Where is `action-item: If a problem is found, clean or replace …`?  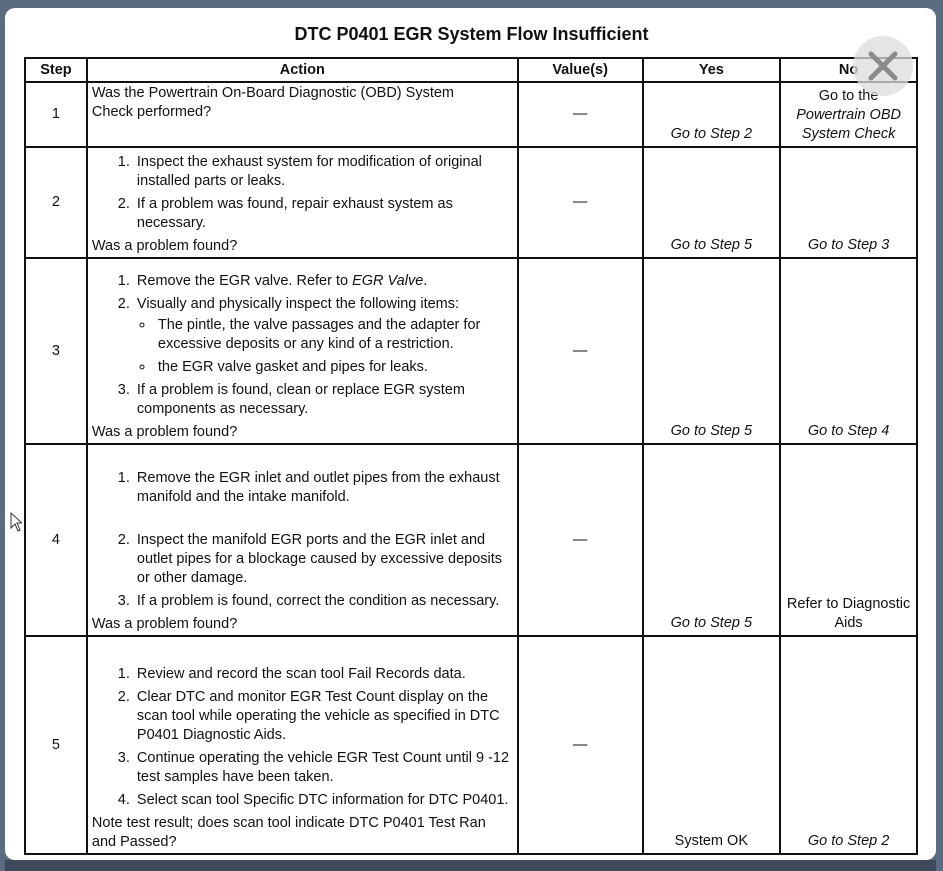
action-item: If a problem is found, clean or replace … is located at coordinates (323, 400).